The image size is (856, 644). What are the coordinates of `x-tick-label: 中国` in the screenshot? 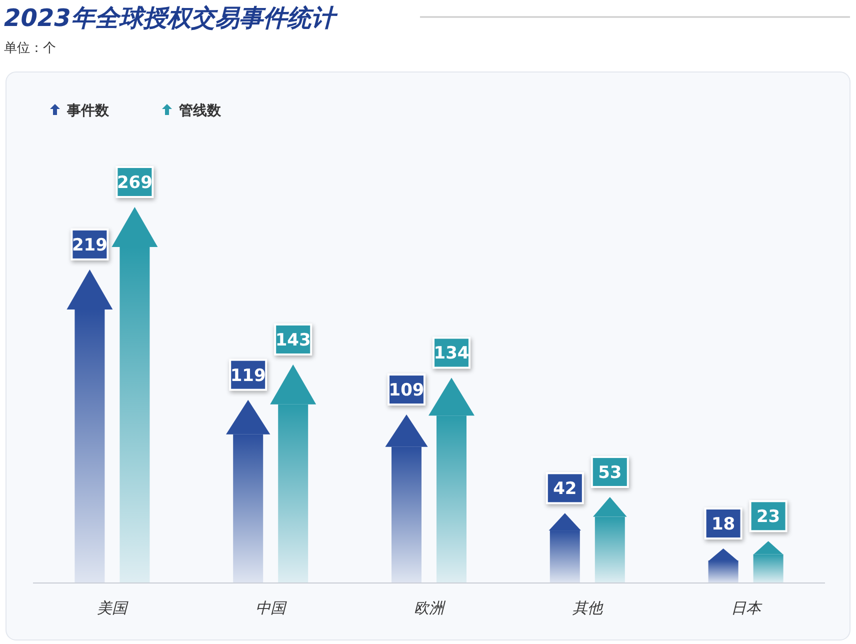 It's located at (272, 608).